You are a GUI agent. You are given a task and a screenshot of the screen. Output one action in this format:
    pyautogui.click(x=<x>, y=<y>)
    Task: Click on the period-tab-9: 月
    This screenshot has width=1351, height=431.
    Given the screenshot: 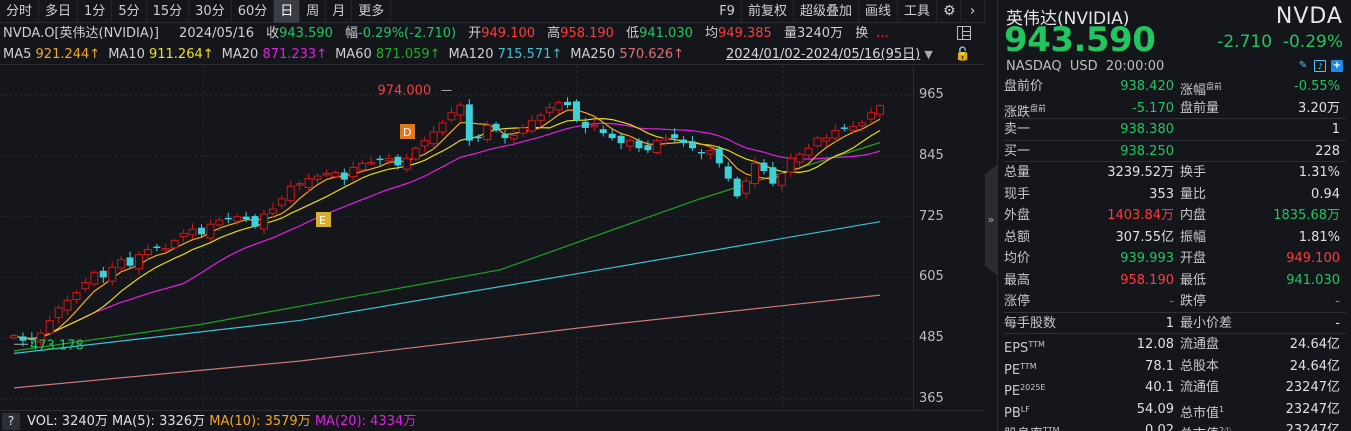 What is the action you would take?
    pyautogui.click(x=339, y=11)
    